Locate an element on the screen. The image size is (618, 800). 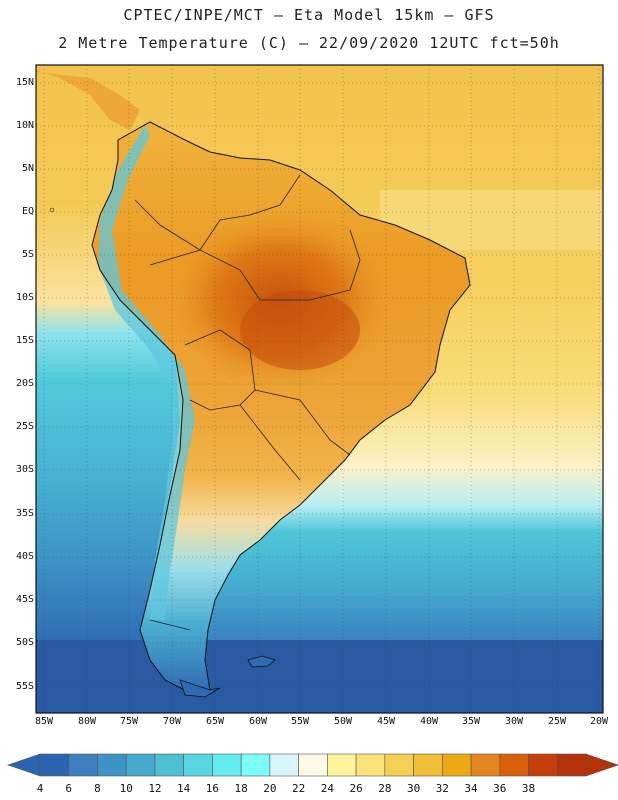
lat-label: 10S is located at coordinates (24, 297).